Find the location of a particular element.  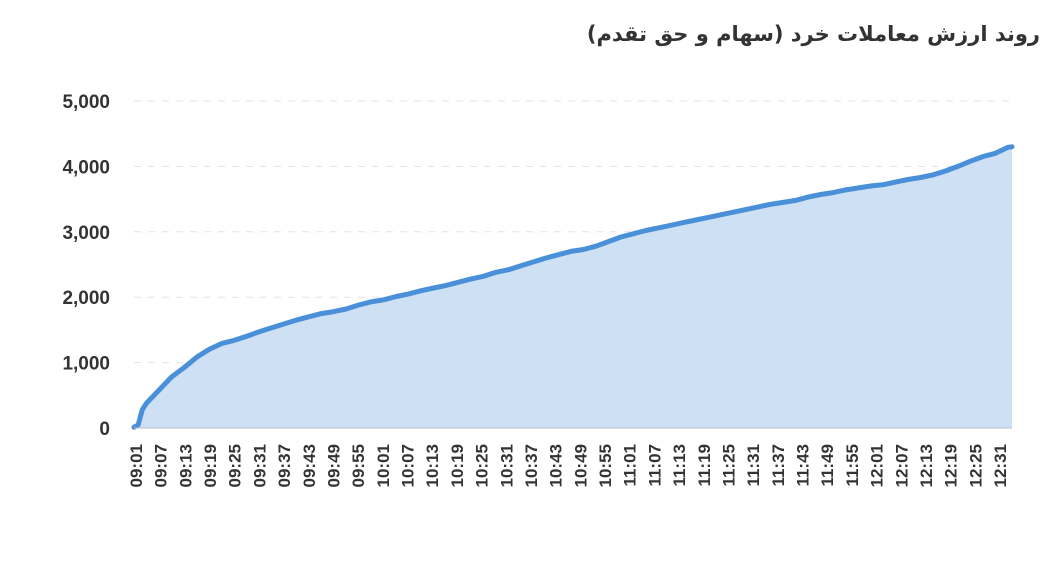

x-tick-label: 11:25 is located at coordinates (729, 465).